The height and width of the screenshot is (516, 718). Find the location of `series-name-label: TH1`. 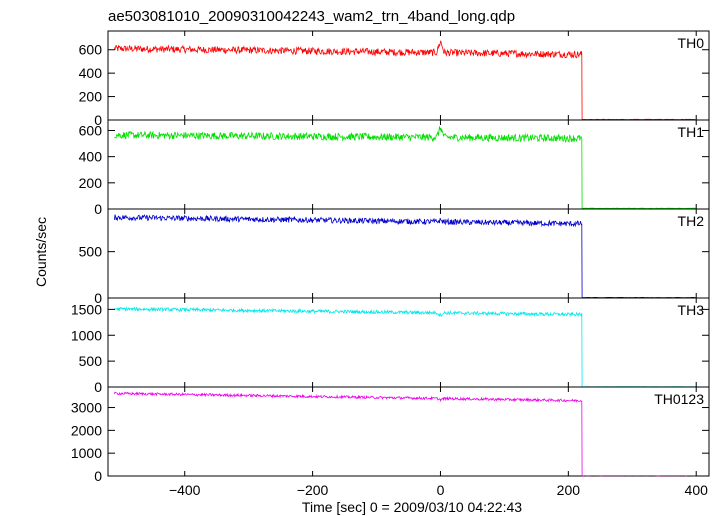

series-name-label: TH1 is located at coordinates (691, 132).